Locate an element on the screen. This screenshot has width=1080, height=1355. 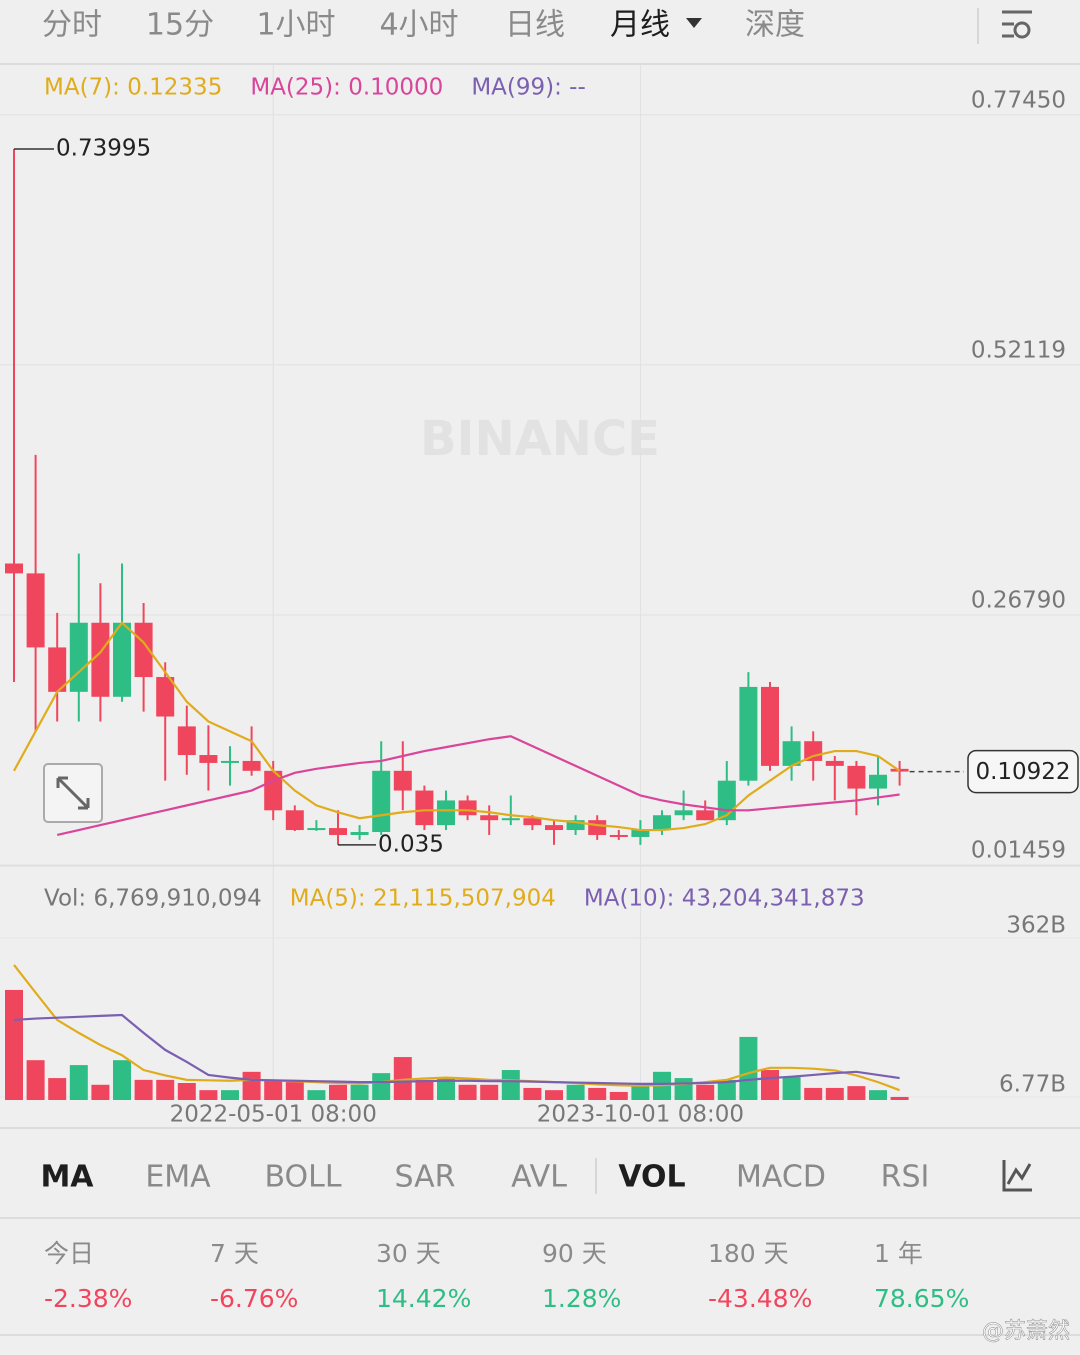
indicator-tab: SAR is located at coordinates (425, 1177).